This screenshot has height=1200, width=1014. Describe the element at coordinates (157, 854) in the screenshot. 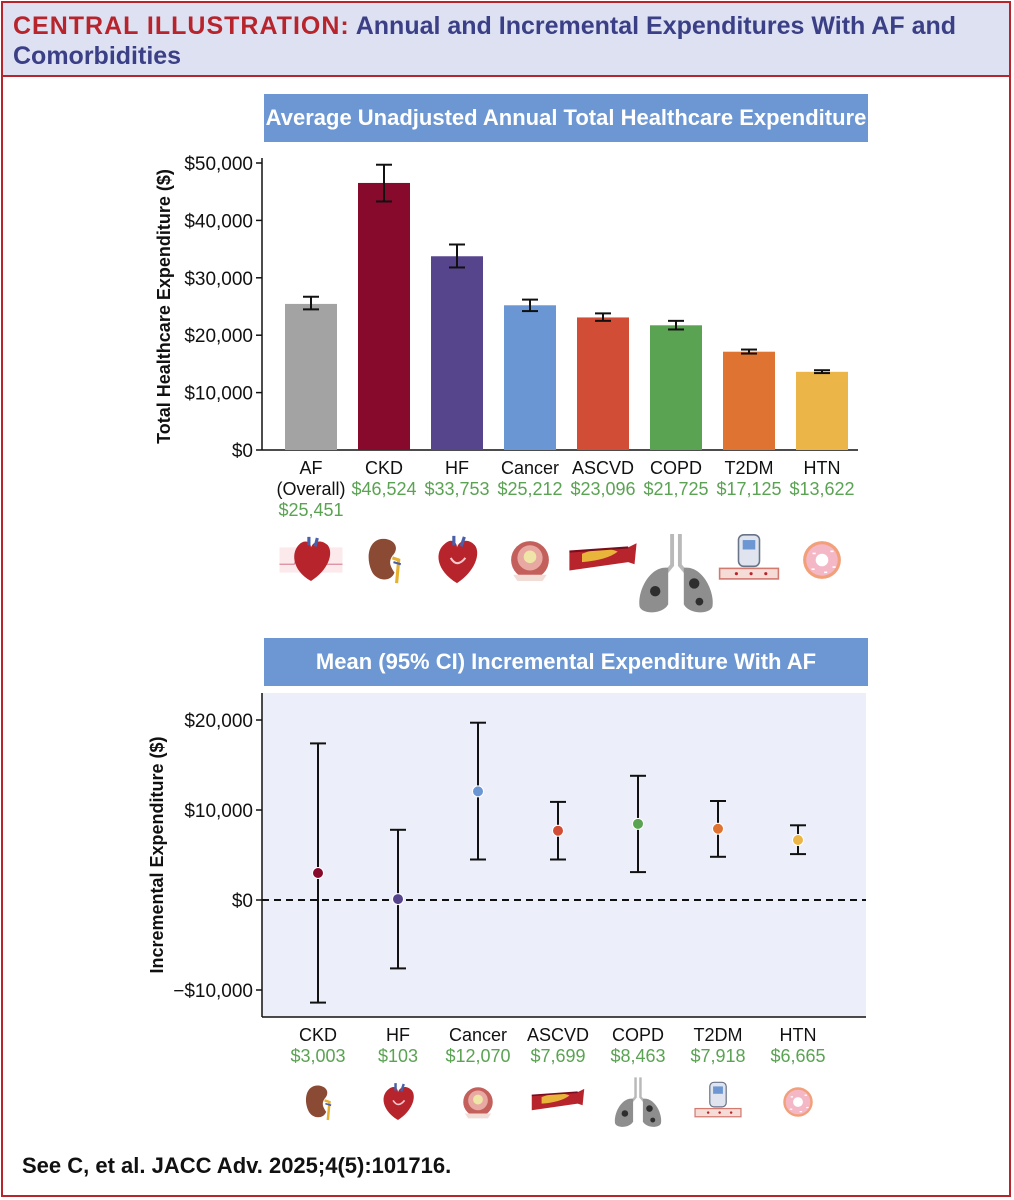

I see `chart2-y-axis-label: Incremental Expenditure ($)` at that location.